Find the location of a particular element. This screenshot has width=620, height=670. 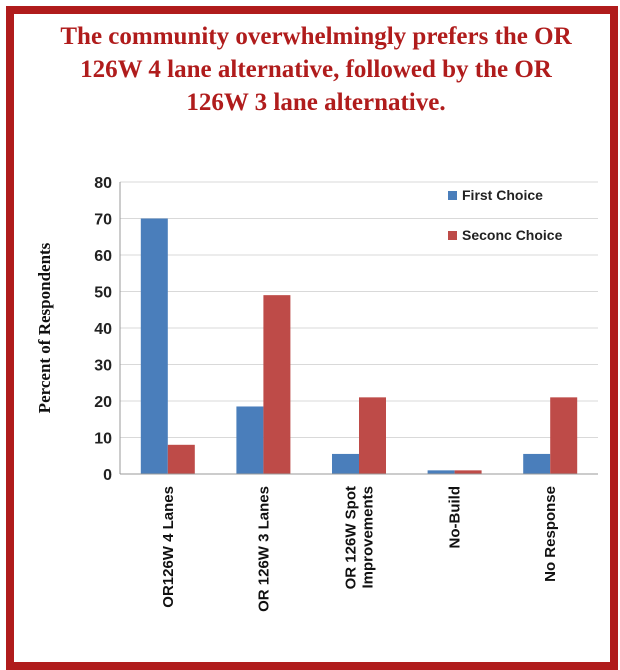

x-category-label: No-Build is located at coordinates (455, 517).